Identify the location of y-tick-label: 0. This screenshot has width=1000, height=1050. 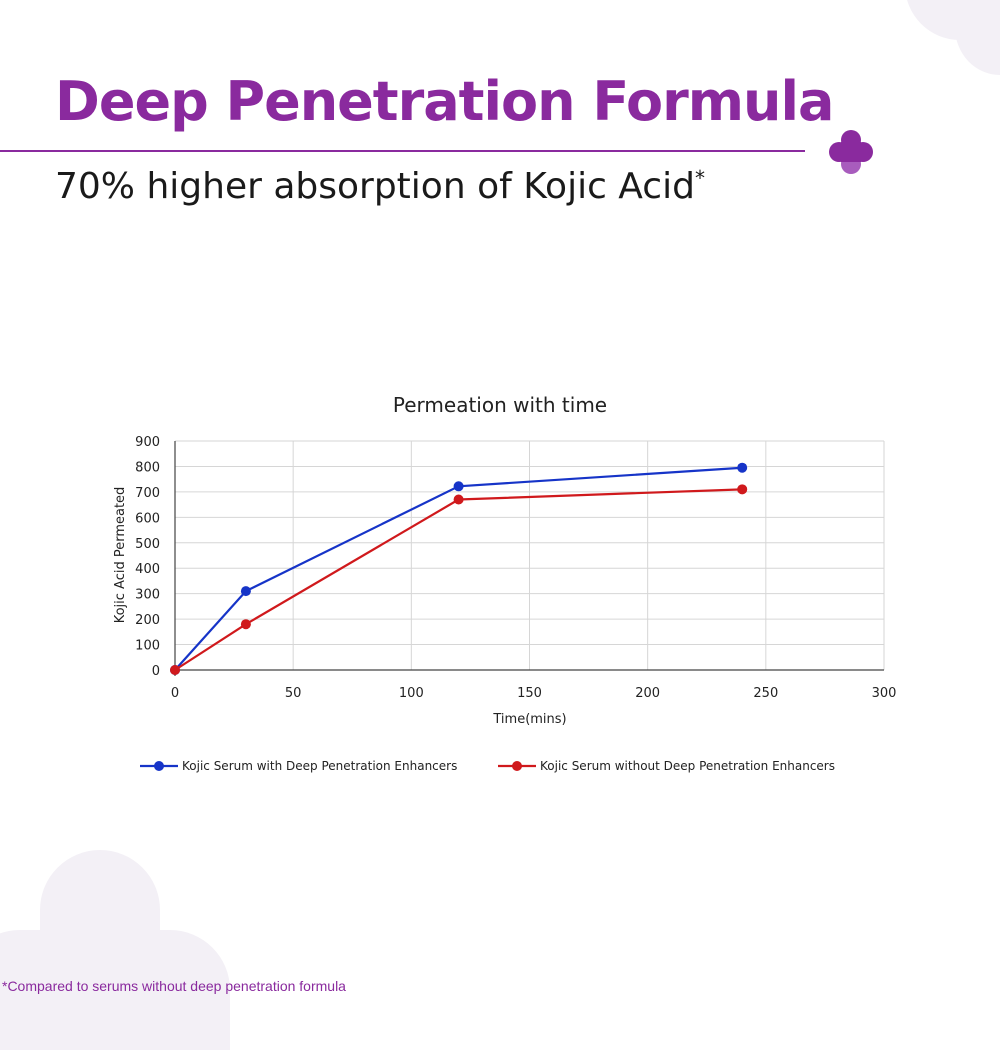
(156, 671).